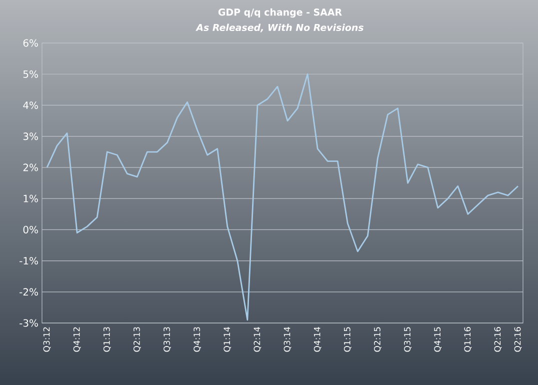 This screenshot has height=385, width=538. Describe the element at coordinates (348, 339) in the screenshot. I see `x-tick-label: Q1:15` at that location.